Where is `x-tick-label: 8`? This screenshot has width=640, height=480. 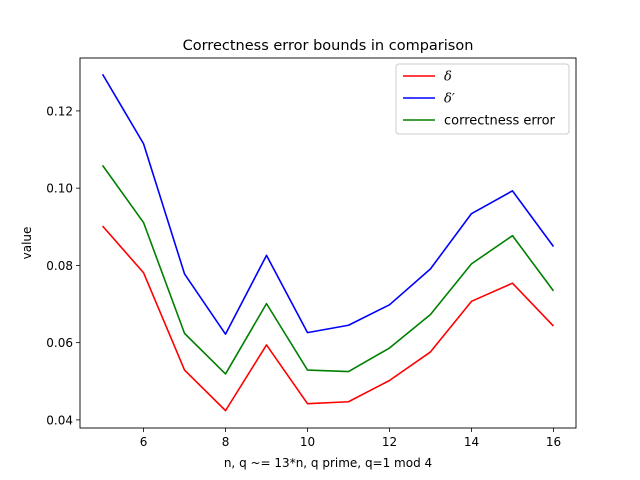 x-tick-label: 8 is located at coordinates (226, 442).